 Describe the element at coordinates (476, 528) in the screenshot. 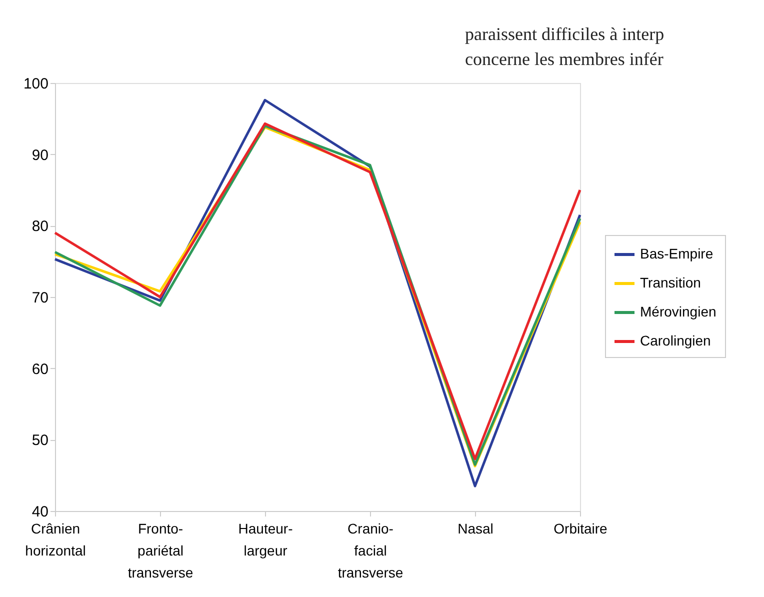

I see `x-tick-label: Nasal` at that location.